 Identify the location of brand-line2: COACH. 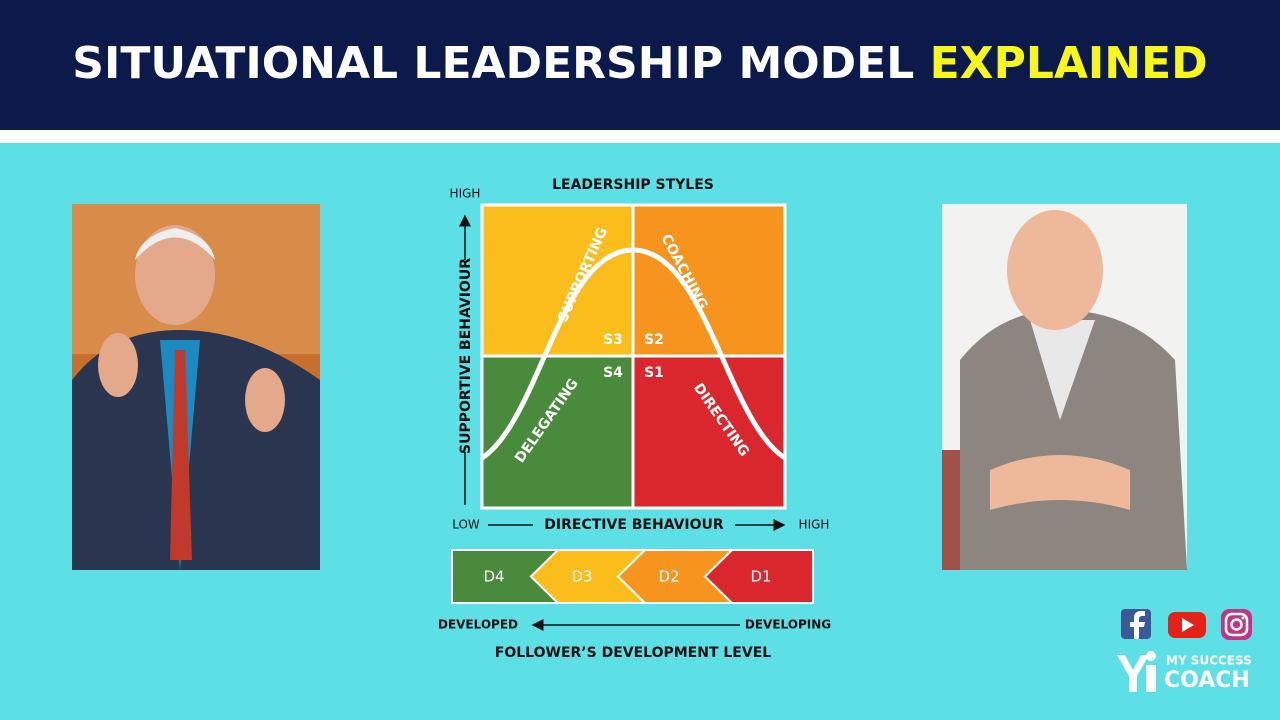
(1207, 680).